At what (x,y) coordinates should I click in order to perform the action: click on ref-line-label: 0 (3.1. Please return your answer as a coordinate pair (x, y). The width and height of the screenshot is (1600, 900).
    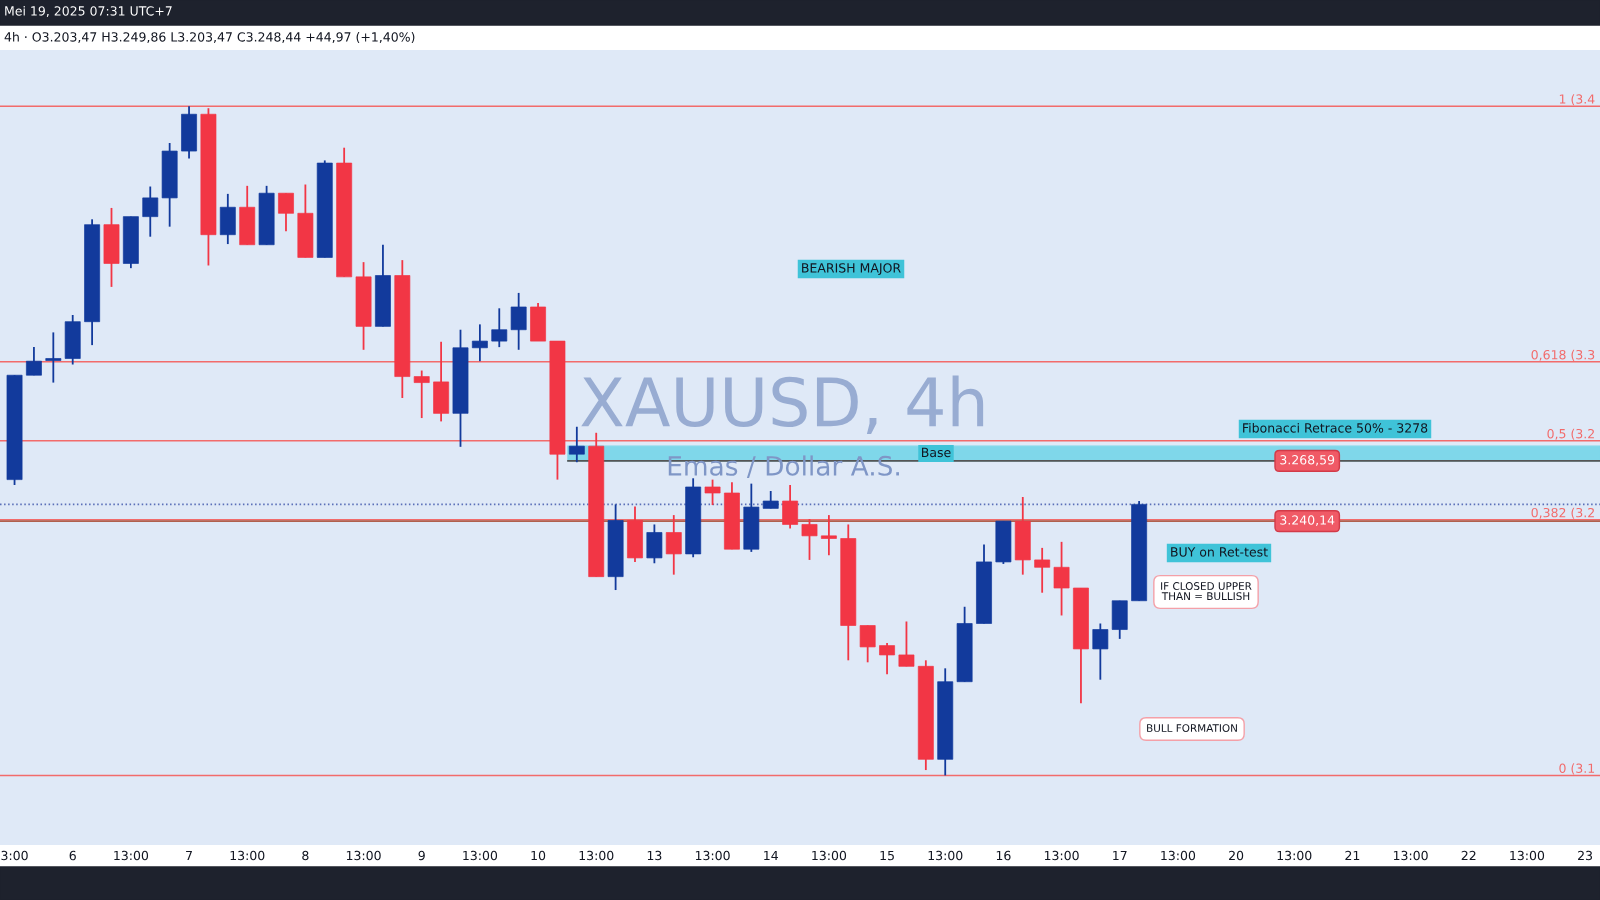
    Looking at the image, I should click on (1577, 769).